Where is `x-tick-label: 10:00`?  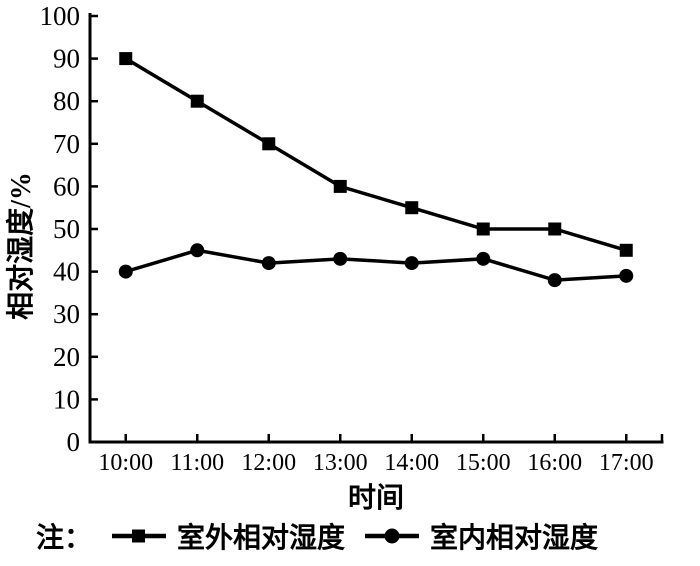
x-tick-label: 10:00 is located at coordinates (125, 463).